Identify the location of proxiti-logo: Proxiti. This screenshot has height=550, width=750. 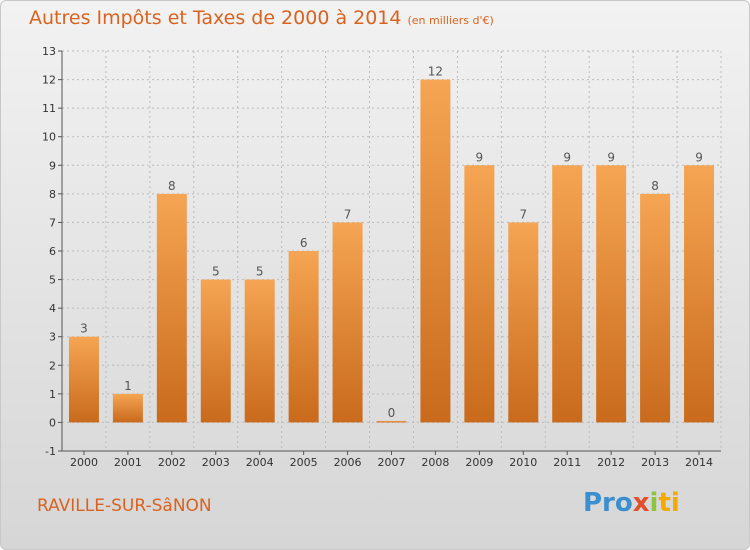
(631, 503).